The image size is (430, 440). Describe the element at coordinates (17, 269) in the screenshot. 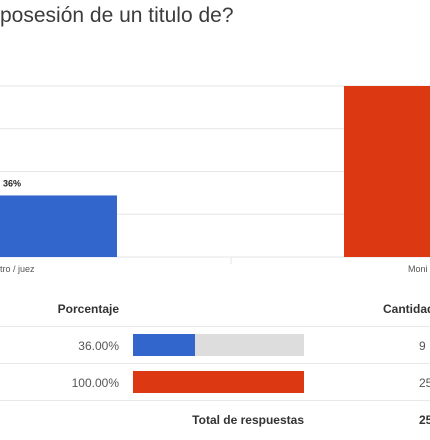

I see `x-tick-label: tro / juez` at that location.